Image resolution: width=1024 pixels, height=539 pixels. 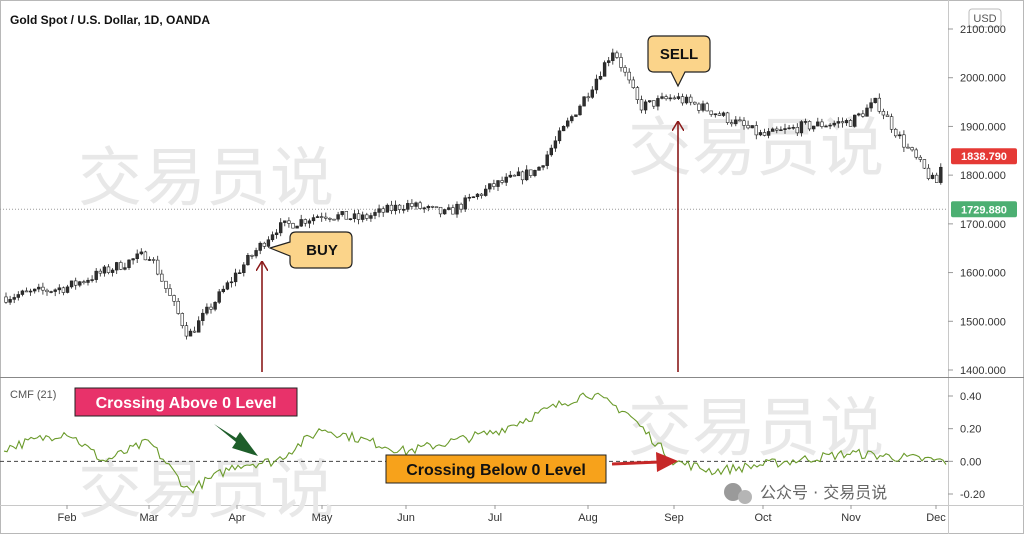 I want to click on reference-price-badge: 1729.880, so click(x=984, y=209).